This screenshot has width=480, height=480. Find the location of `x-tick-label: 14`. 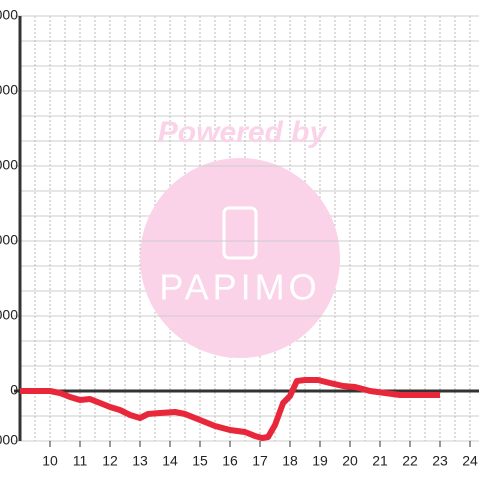

x-tick-label: 14 is located at coordinates (170, 461).